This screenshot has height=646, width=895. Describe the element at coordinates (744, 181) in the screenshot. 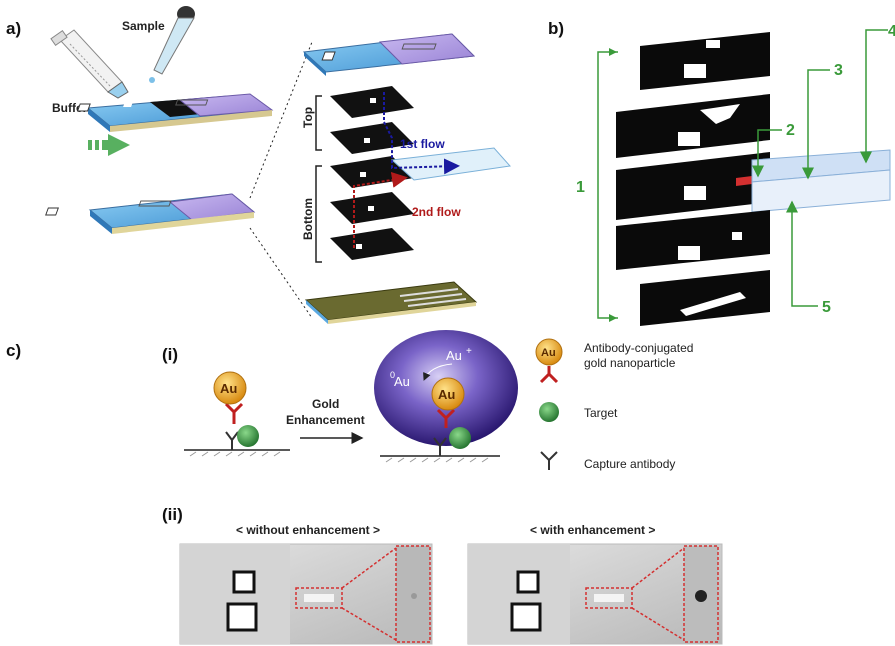

I see `red-indicator` at that location.